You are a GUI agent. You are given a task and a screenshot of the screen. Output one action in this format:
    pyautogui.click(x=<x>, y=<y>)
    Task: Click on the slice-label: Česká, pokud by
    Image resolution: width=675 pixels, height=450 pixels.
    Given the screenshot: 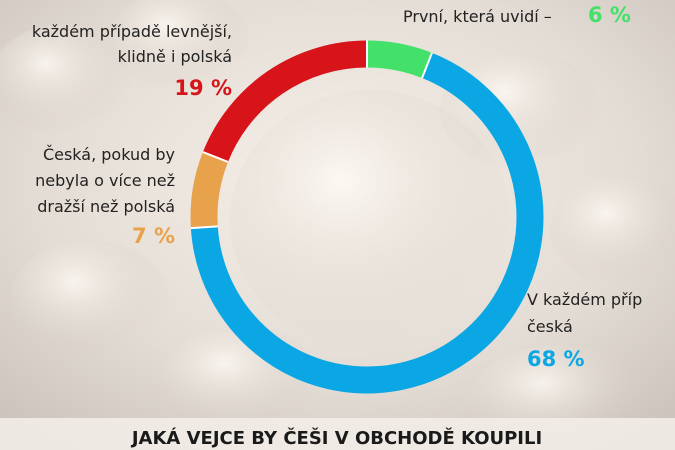 What is the action you would take?
    pyautogui.click(x=109, y=154)
    